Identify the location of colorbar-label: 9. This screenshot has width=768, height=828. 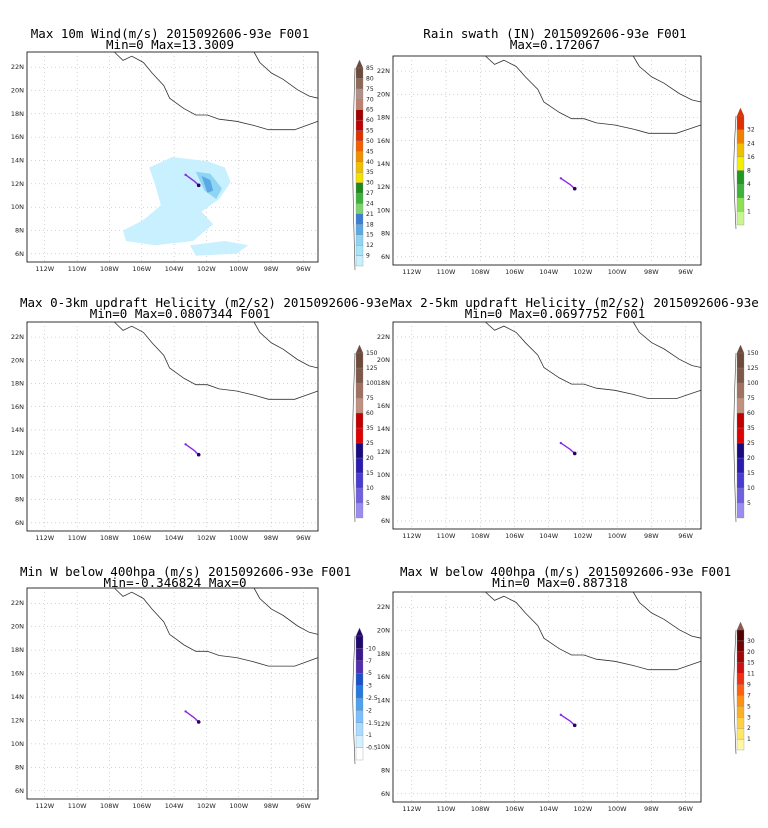
(368, 256).